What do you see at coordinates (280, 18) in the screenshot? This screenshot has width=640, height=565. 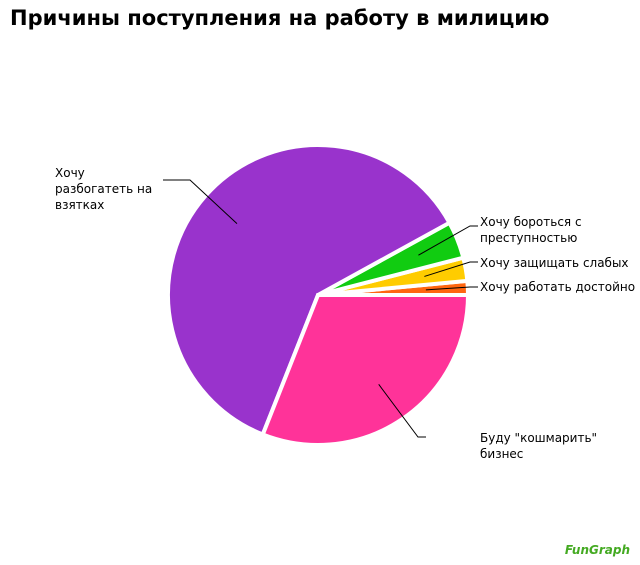 I see `chart-title: Причины поступления на работу в милицию` at bounding box center [280, 18].